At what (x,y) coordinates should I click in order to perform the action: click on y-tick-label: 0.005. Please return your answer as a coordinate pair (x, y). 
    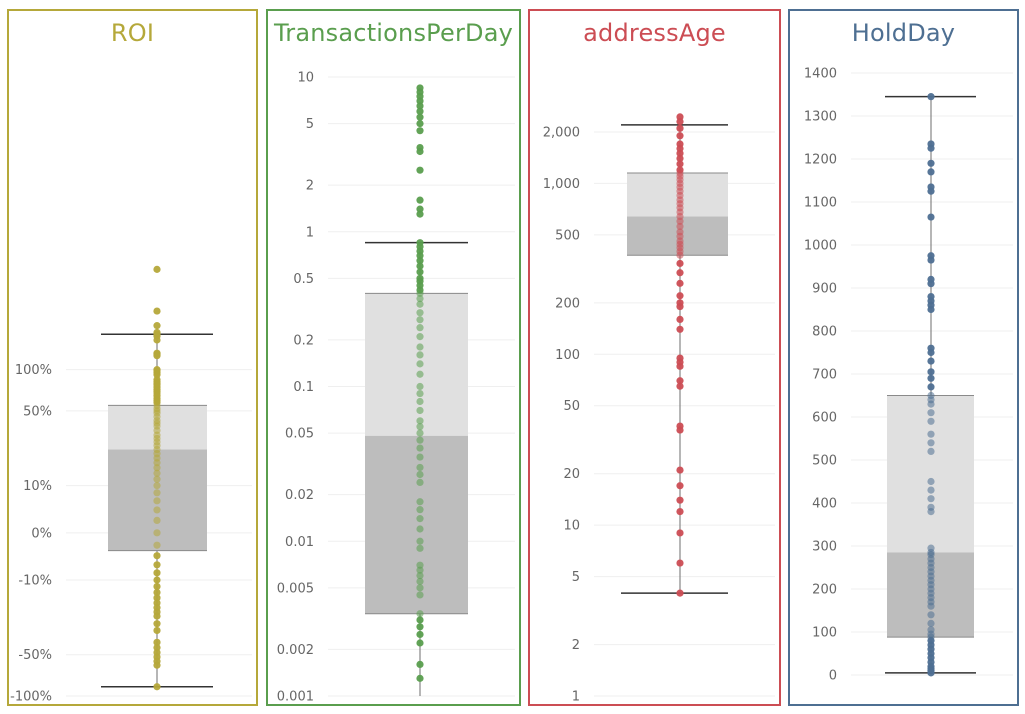
    Looking at the image, I should click on (295, 588).